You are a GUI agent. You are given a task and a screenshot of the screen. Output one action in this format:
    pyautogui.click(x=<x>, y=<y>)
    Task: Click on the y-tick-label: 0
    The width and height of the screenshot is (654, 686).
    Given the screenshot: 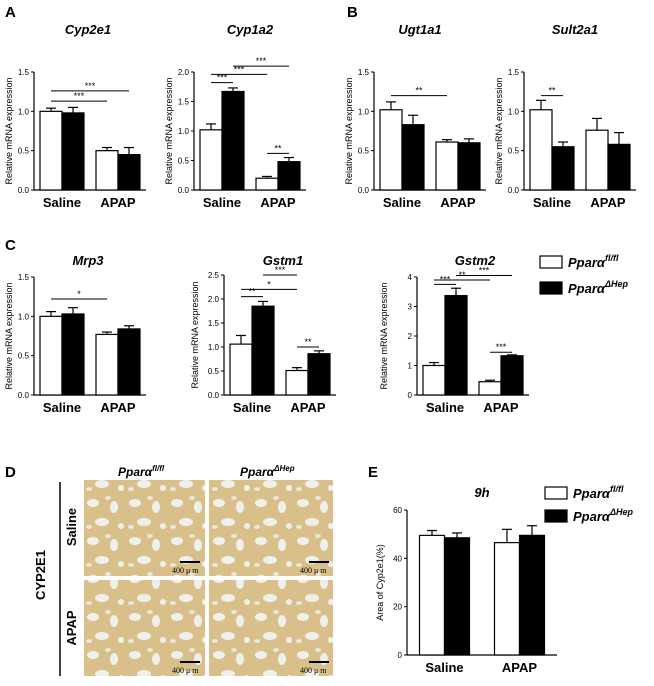 What is the action you would take?
    pyautogui.click(x=400, y=655)
    